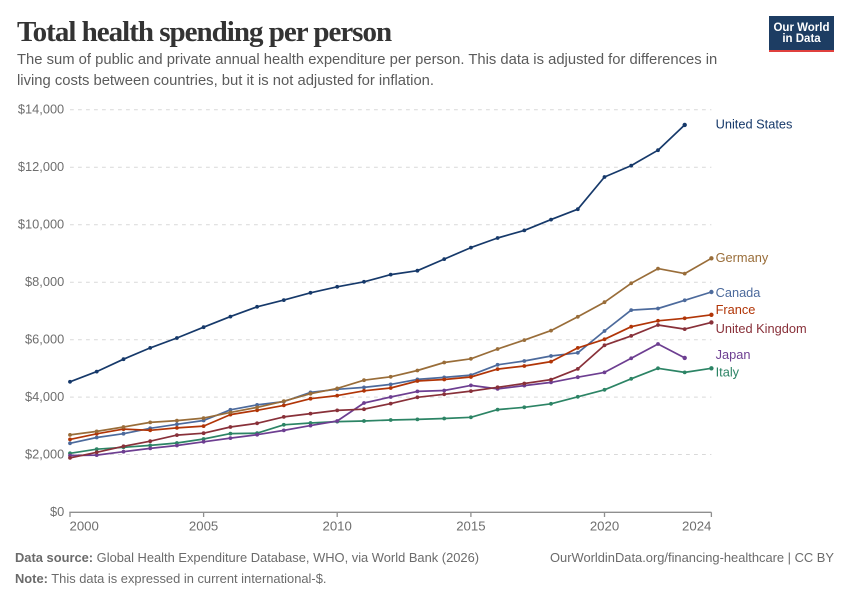  What do you see at coordinates (203, 526) in the screenshot?
I see `svg-text: 2005` at bounding box center [203, 526].